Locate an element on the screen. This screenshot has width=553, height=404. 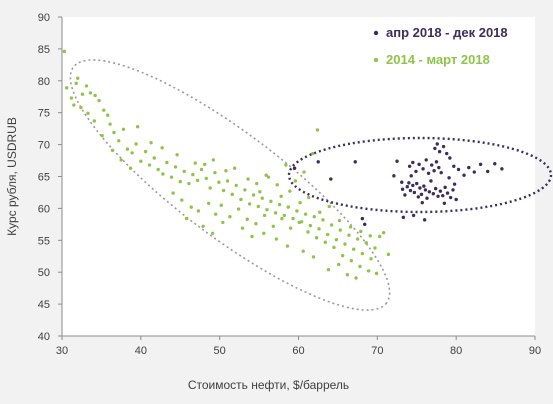
x-tick-label: 40 is located at coordinates (141, 351).